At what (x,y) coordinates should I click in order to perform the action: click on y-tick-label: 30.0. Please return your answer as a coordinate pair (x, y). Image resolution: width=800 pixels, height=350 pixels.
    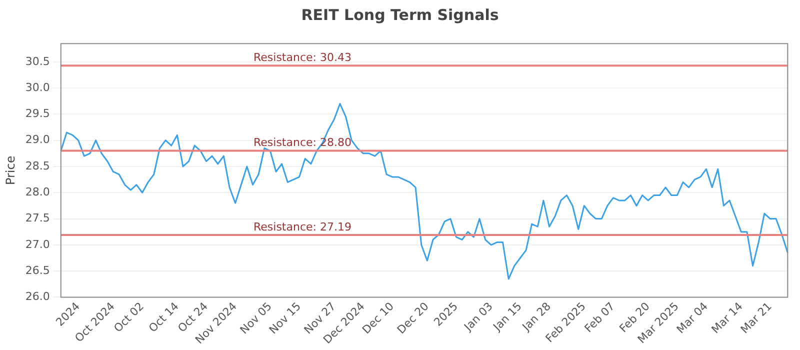
    Looking at the image, I should click on (37, 87).